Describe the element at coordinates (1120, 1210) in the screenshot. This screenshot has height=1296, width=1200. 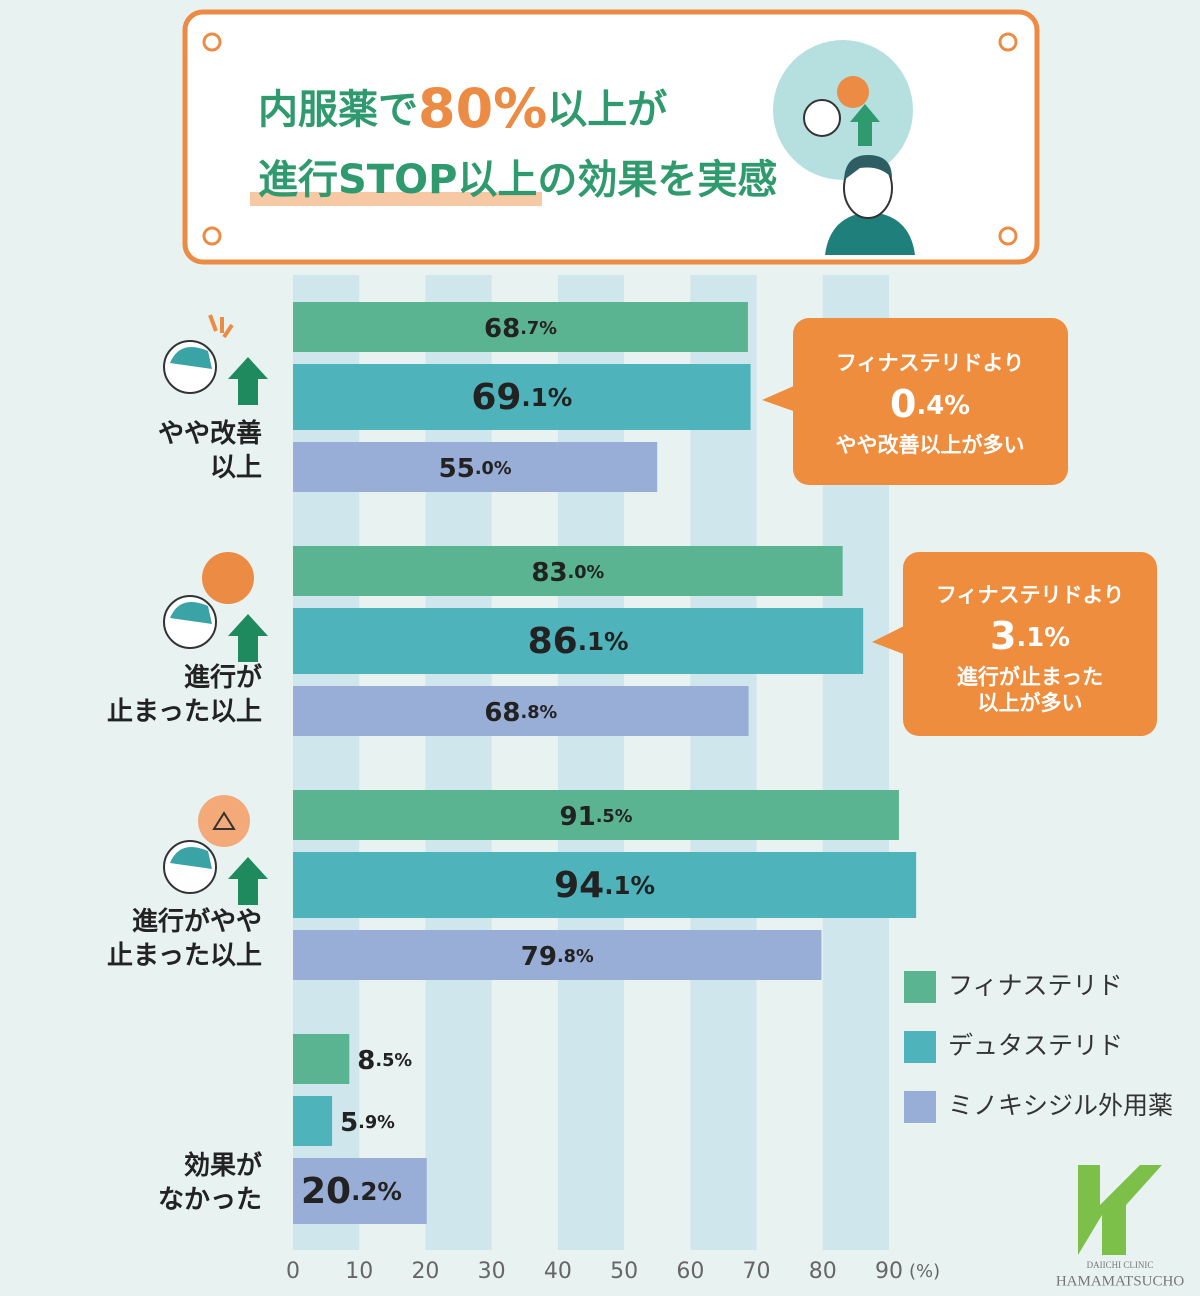
I see `logo` at that location.